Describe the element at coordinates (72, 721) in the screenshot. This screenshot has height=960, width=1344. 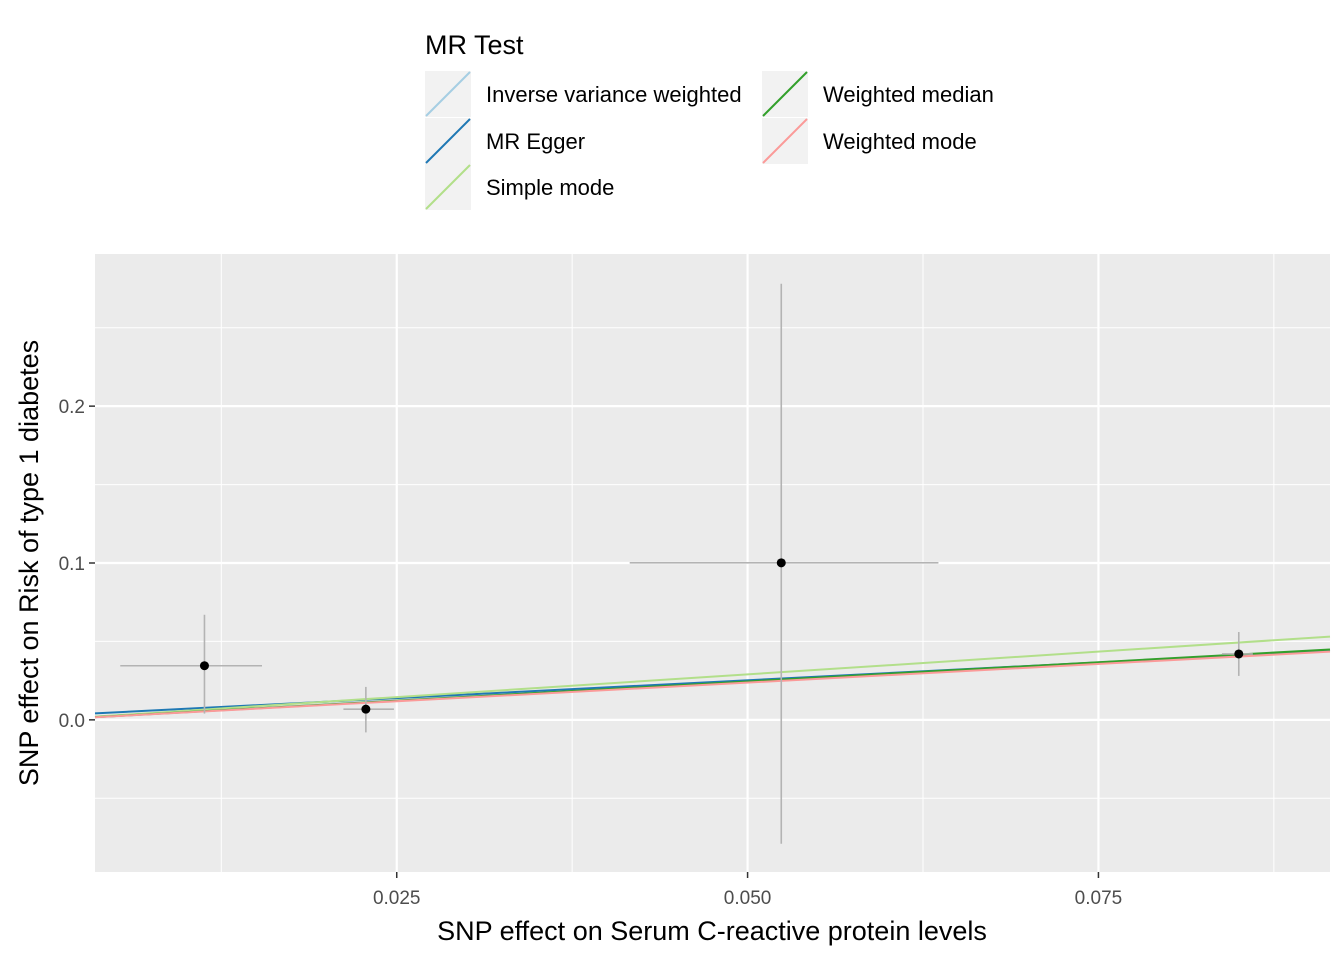
I see `y-tick-label: 0.0` at that location.